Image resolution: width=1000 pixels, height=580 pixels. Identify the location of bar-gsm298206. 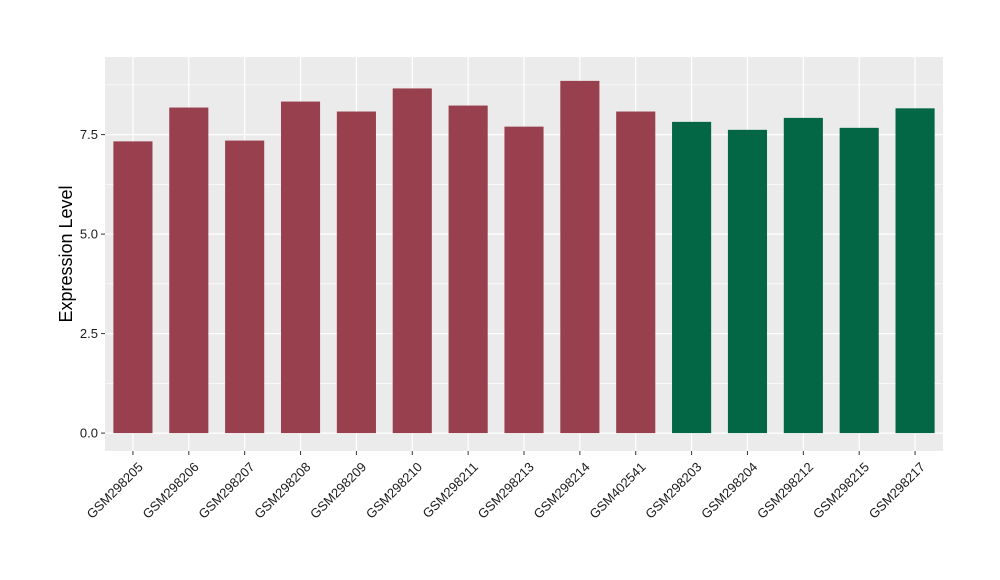
(189, 270).